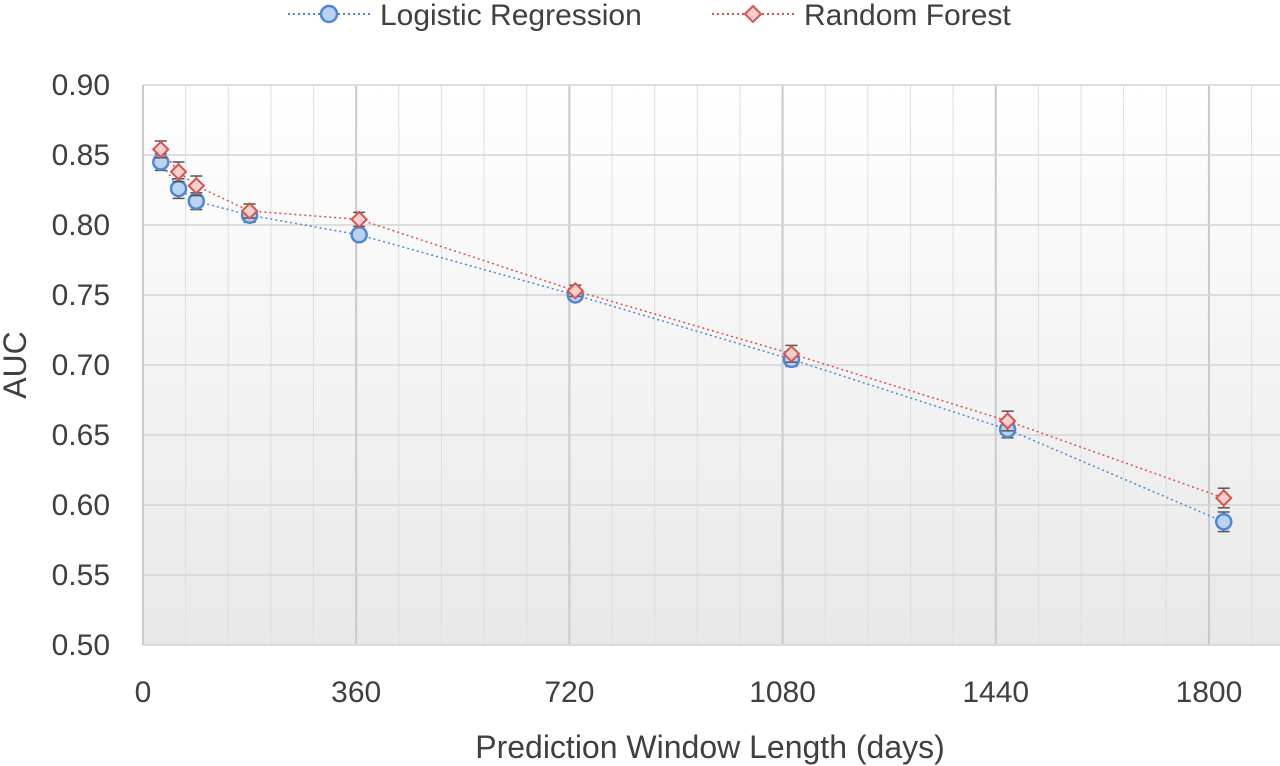 This screenshot has width=1280, height=766. Describe the element at coordinates (782, 692) in the screenshot. I see `x-tick-label: 1080` at that location.